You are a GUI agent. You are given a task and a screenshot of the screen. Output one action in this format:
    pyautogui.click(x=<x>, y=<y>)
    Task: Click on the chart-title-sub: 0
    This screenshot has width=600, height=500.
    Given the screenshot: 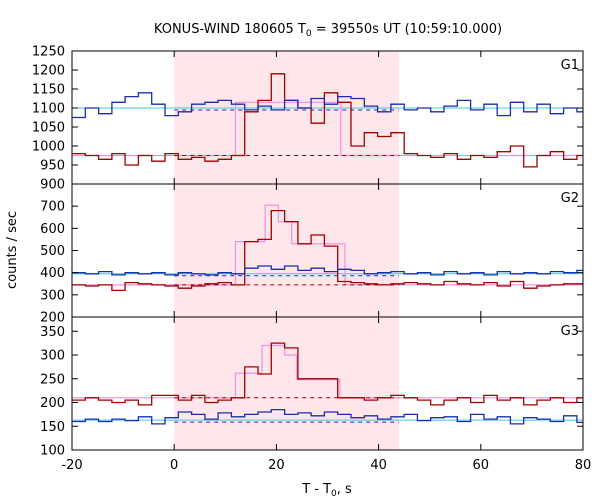 What is the action you would take?
    pyautogui.click(x=309, y=34)
    